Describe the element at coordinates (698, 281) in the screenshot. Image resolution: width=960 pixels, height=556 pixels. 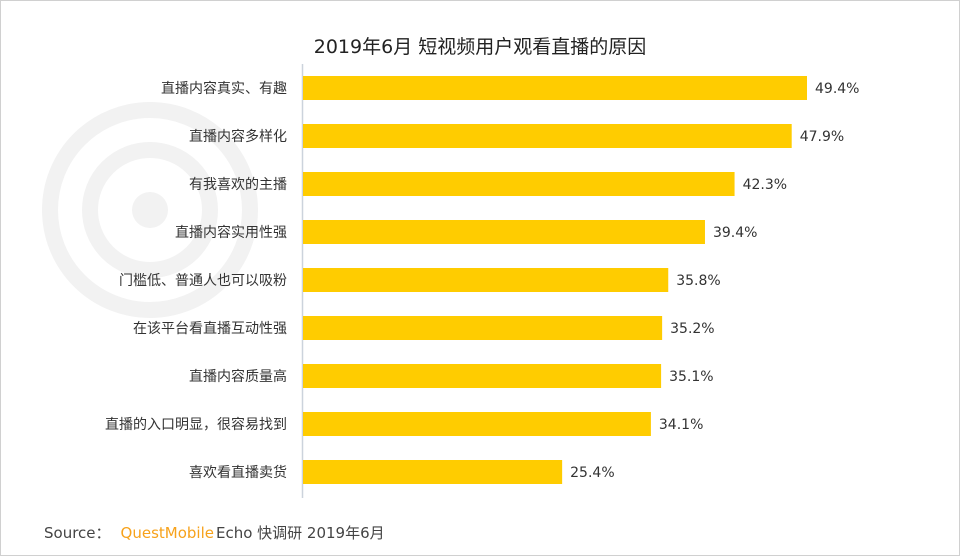
I see `data-label: 35.8%` at that location.